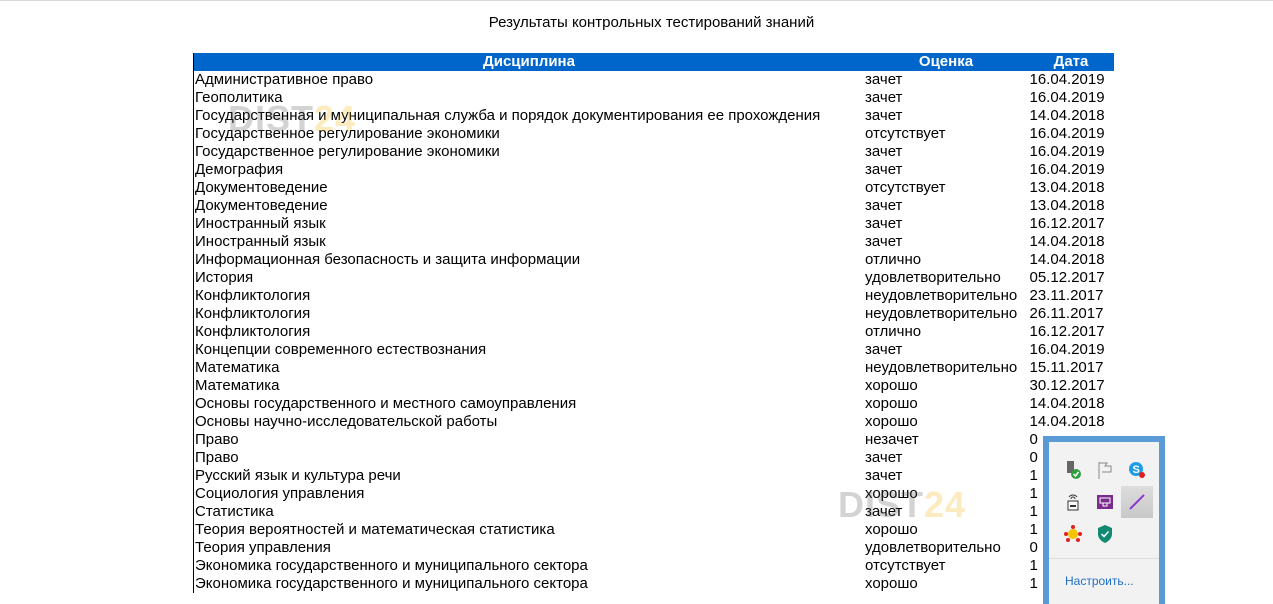  What do you see at coordinates (1104, 558) in the screenshot?
I see `divider` at bounding box center [1104, 558].